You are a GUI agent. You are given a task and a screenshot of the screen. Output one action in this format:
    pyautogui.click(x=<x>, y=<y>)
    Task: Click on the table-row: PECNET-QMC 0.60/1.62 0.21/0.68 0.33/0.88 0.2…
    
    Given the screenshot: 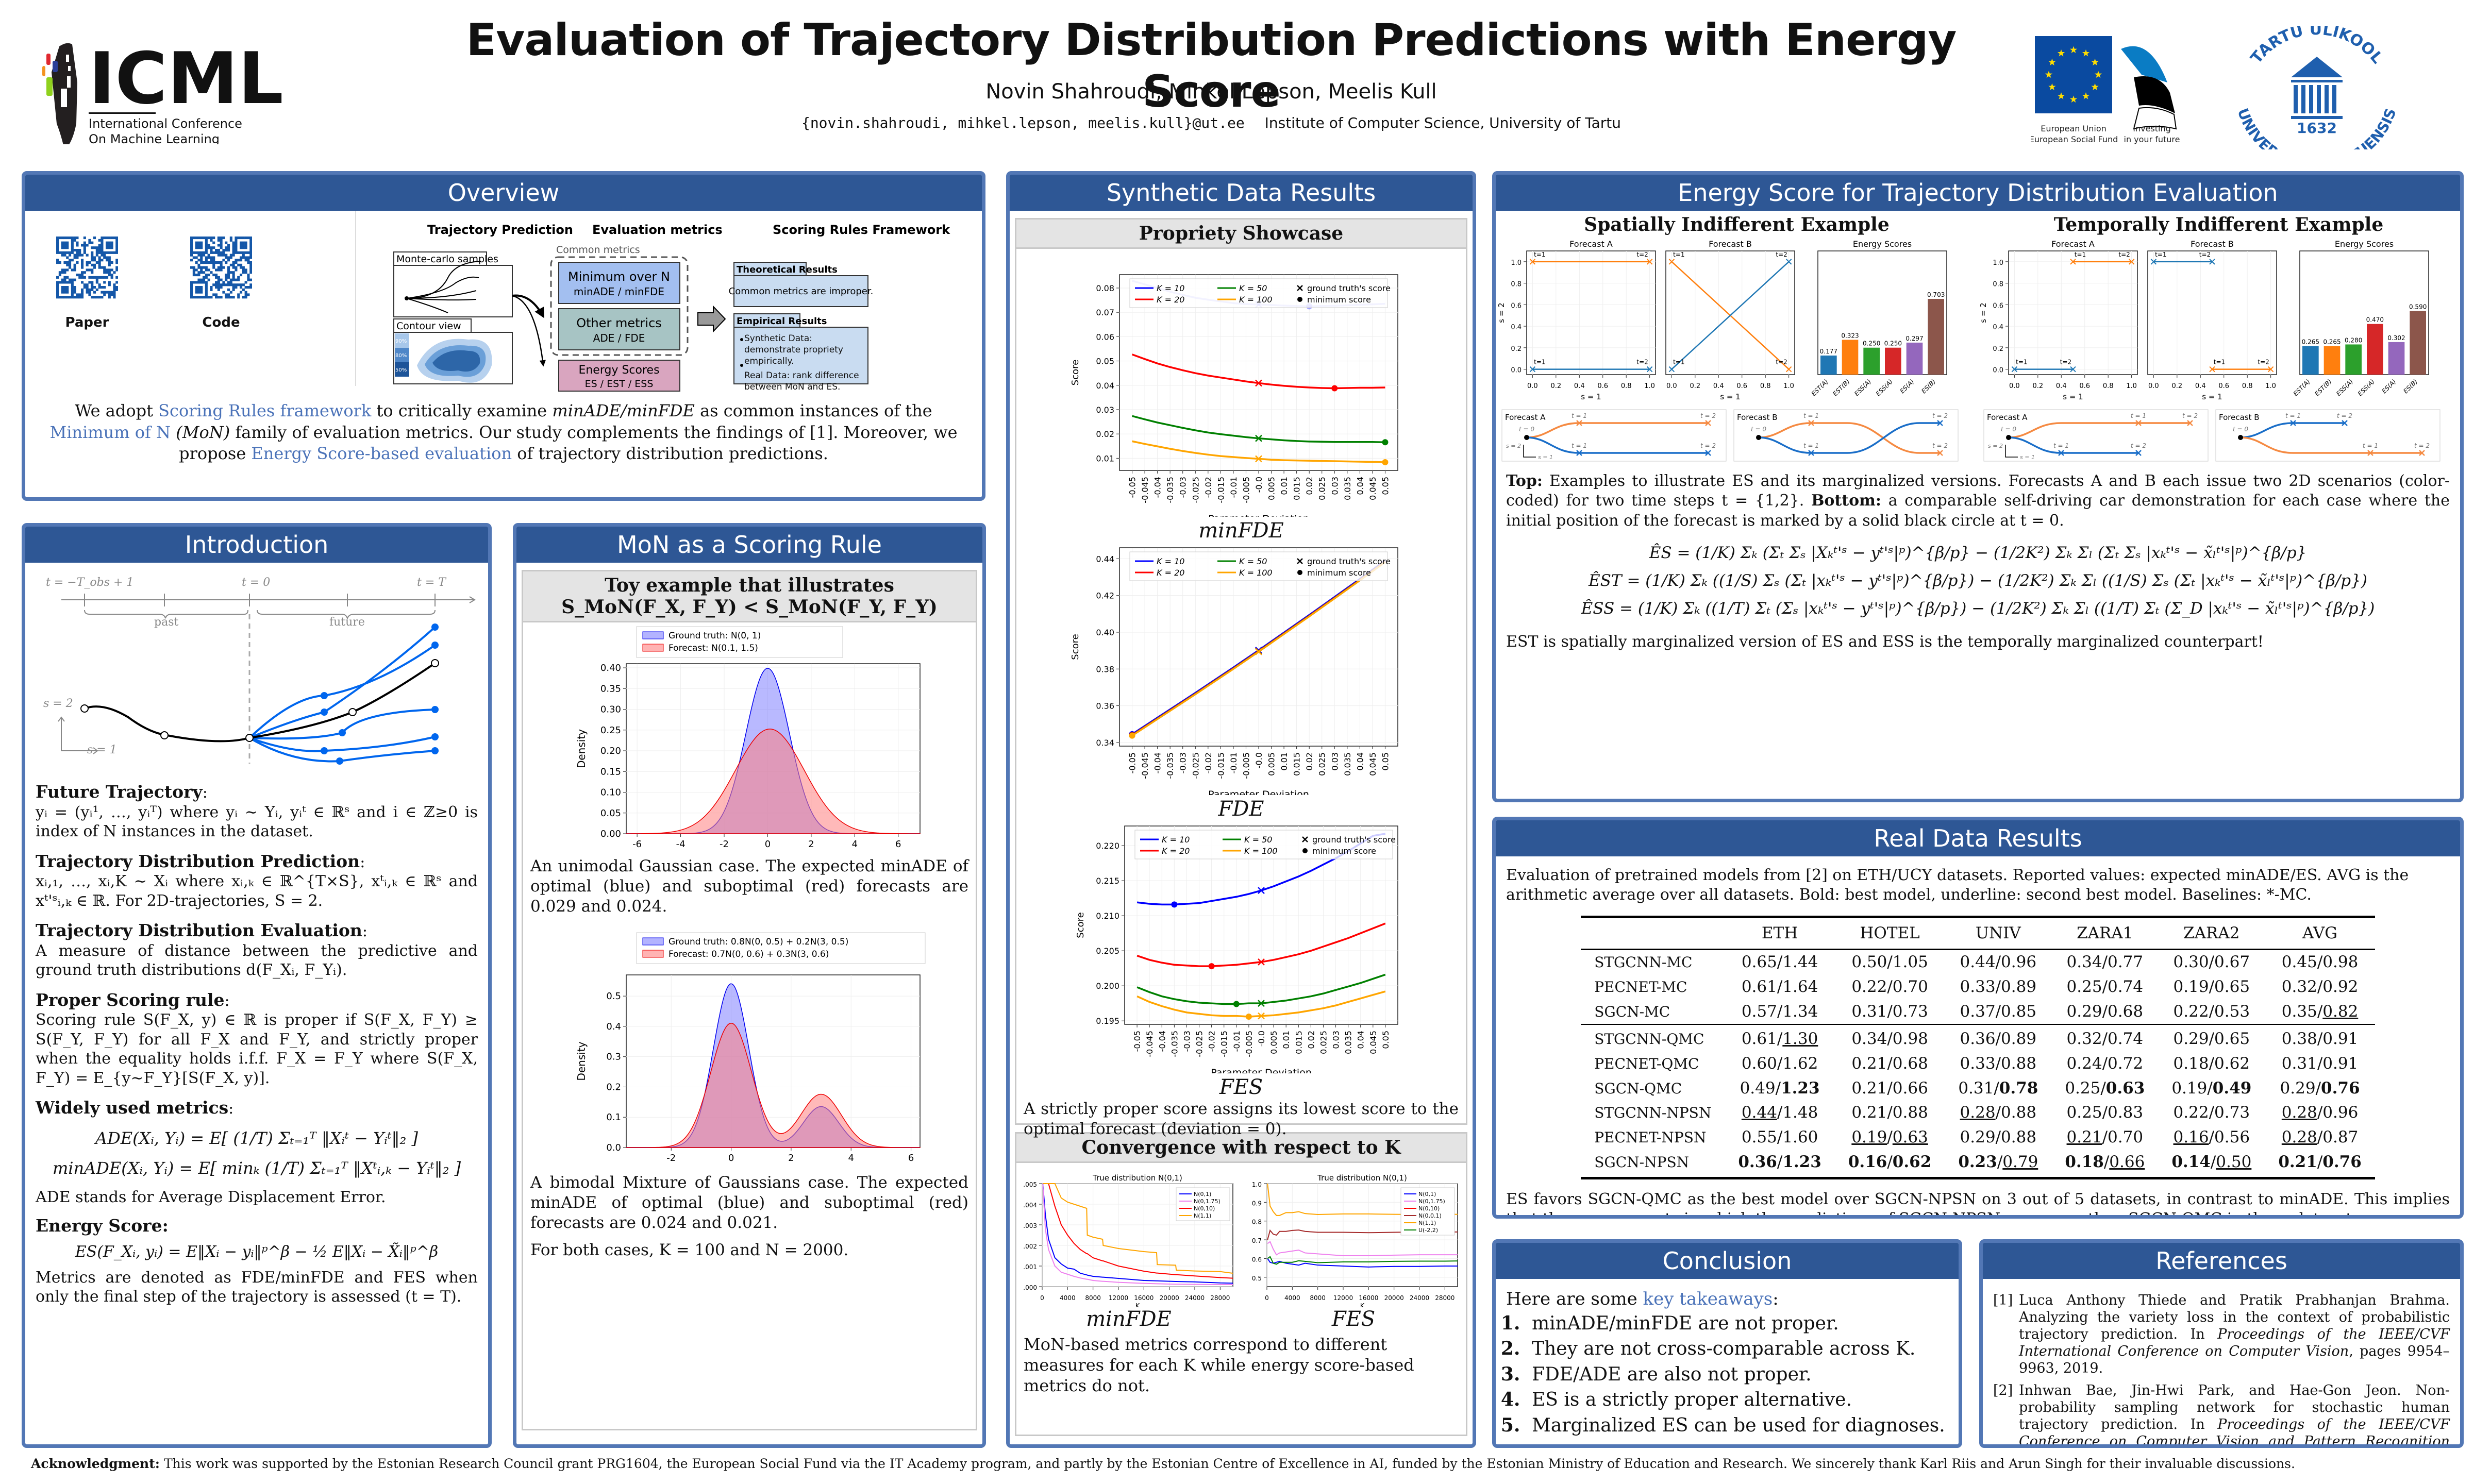 What is the action you would take?
    pyautogui.click(x=1978, y=1064)
    